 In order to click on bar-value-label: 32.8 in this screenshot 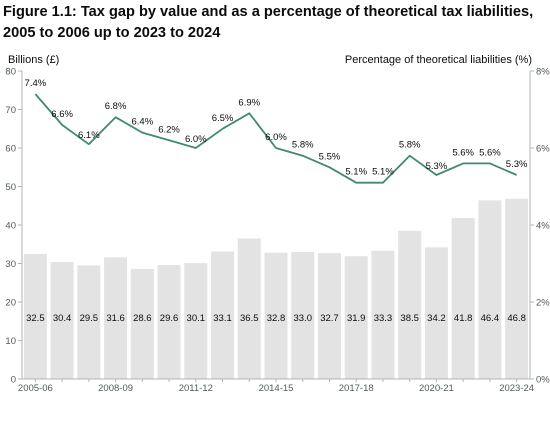, I will do `click(276, 318)`.